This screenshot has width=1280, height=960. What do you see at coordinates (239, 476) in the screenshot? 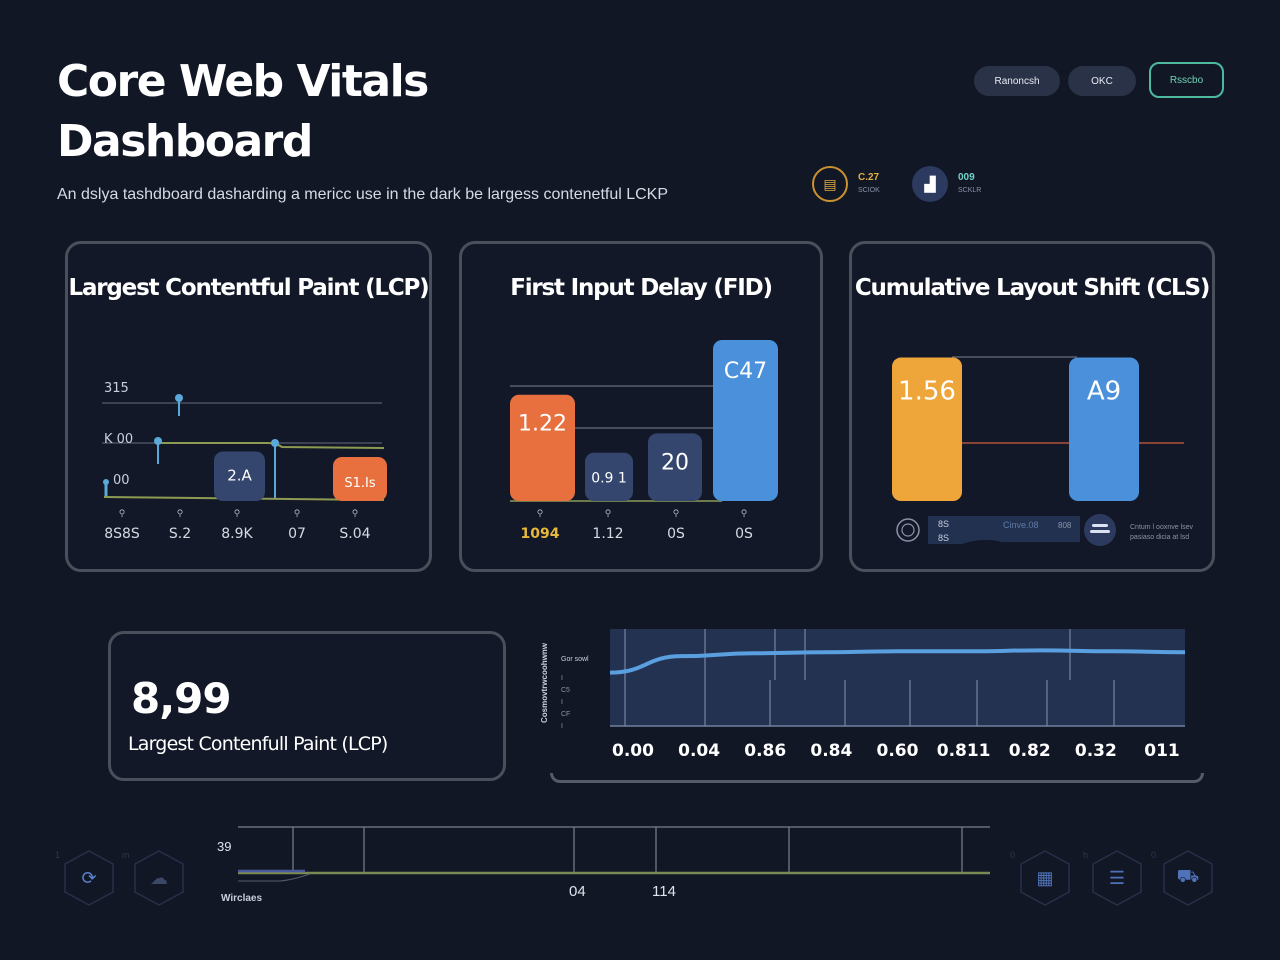
I see `lcp-bar-label: 2.A` at bounding box center [239, 476].